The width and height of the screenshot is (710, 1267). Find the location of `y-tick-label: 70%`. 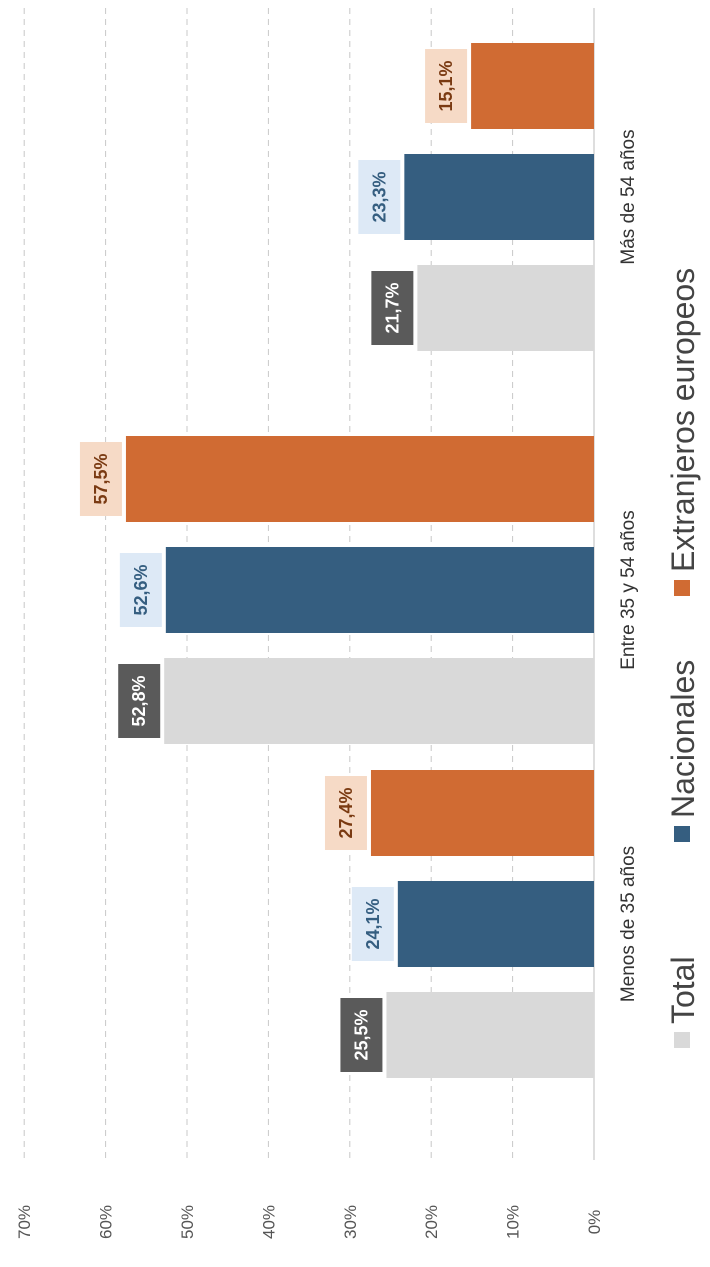

y-tick-label: 70% is located at coordinates (24, 1222).